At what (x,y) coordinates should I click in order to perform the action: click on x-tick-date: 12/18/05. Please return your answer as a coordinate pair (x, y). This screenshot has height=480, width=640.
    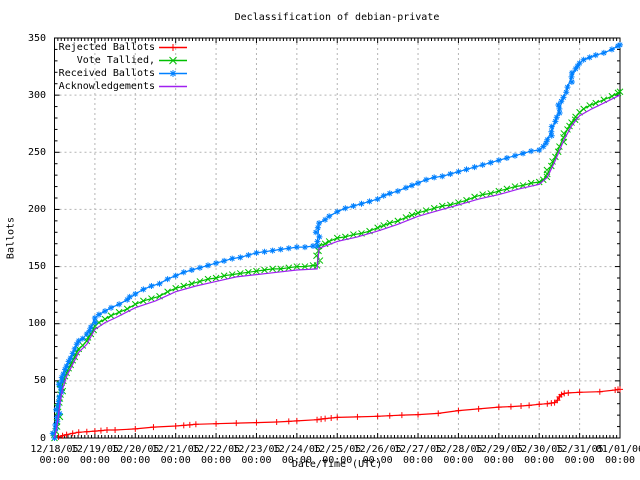
    Looking at the image, I should click on (54, 449).